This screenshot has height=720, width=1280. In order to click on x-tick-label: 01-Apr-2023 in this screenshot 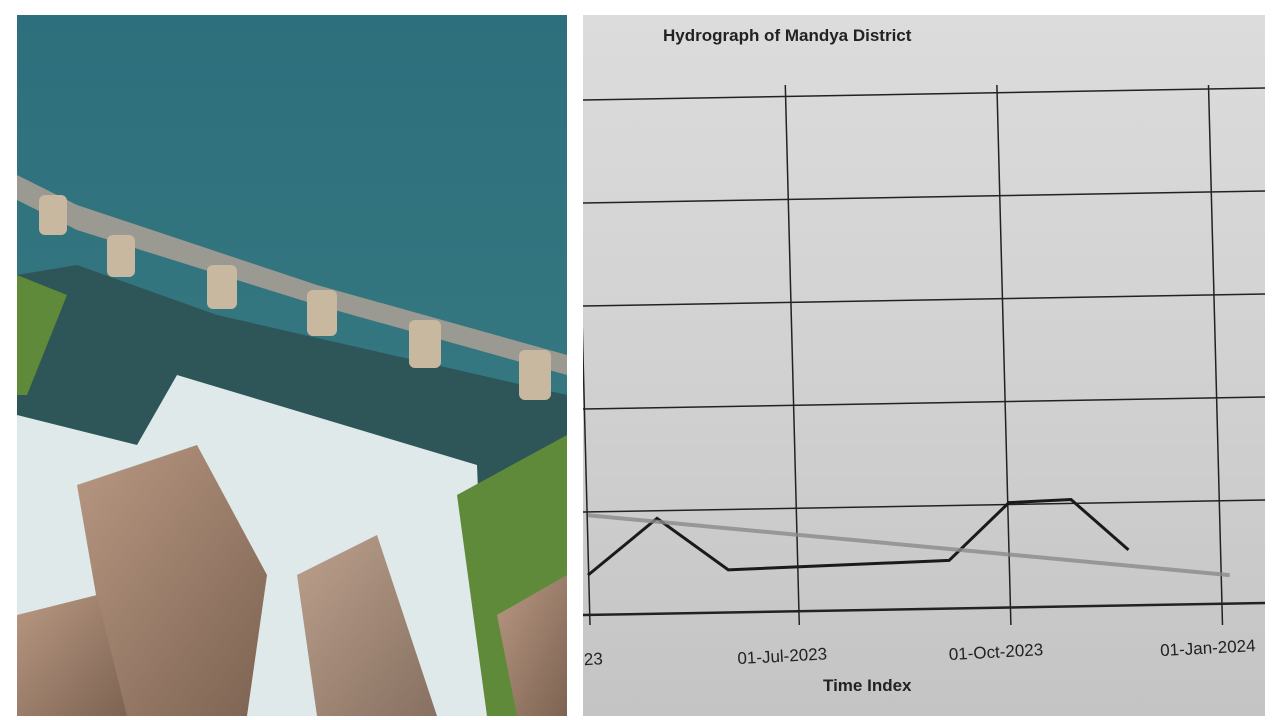, I will do `click(593, 661)`.